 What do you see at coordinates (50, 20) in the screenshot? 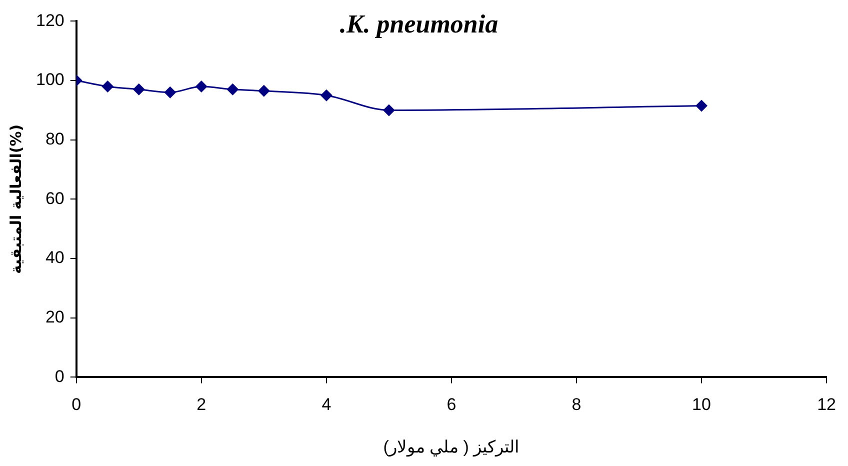
I see `y-tick-label: 120` at bounding box center [50, 20].